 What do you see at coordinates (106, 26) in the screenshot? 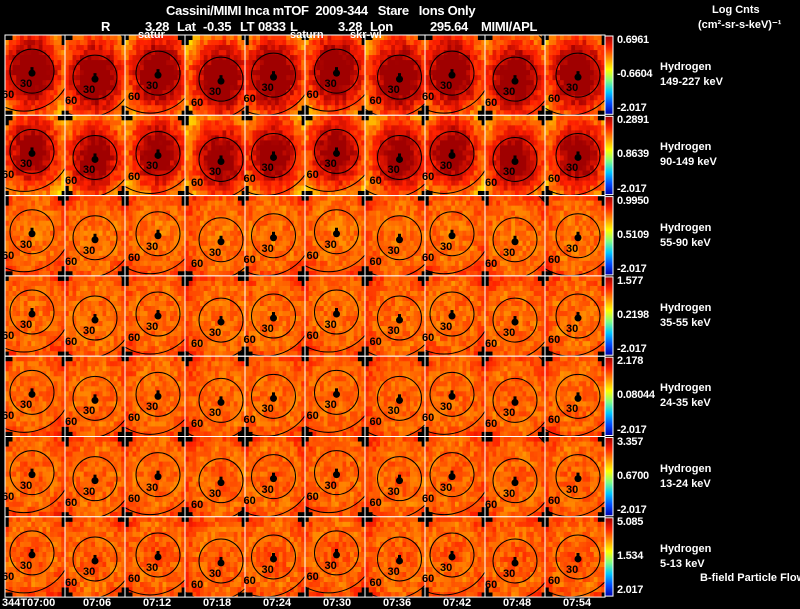
I see `r-label: R` at bounding box center [106, 26].